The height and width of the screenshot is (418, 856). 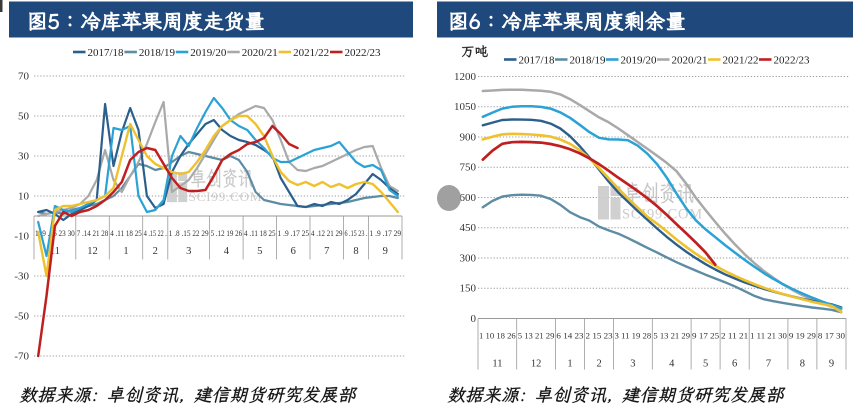 What do you see at coordinates (155, 233) in the screenshot?
I see `svg-text: 4 .15 22 .` at bounding box center [155, 233].